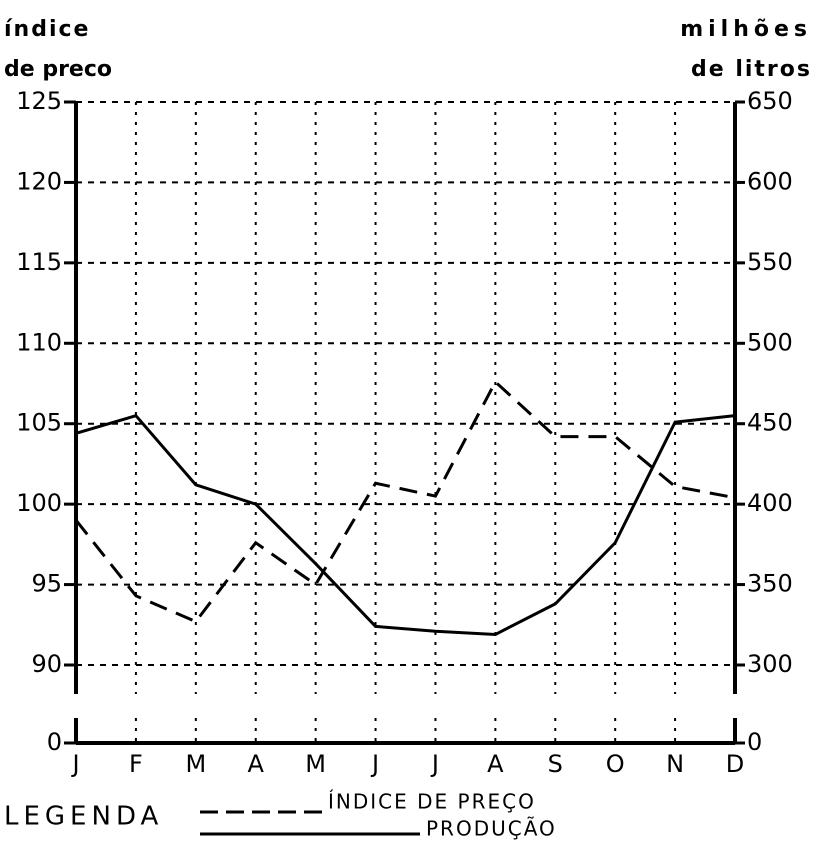 This screenshot has width=816, height=867. I want to click on legend-title: LEGENDA, so click(83, 817).